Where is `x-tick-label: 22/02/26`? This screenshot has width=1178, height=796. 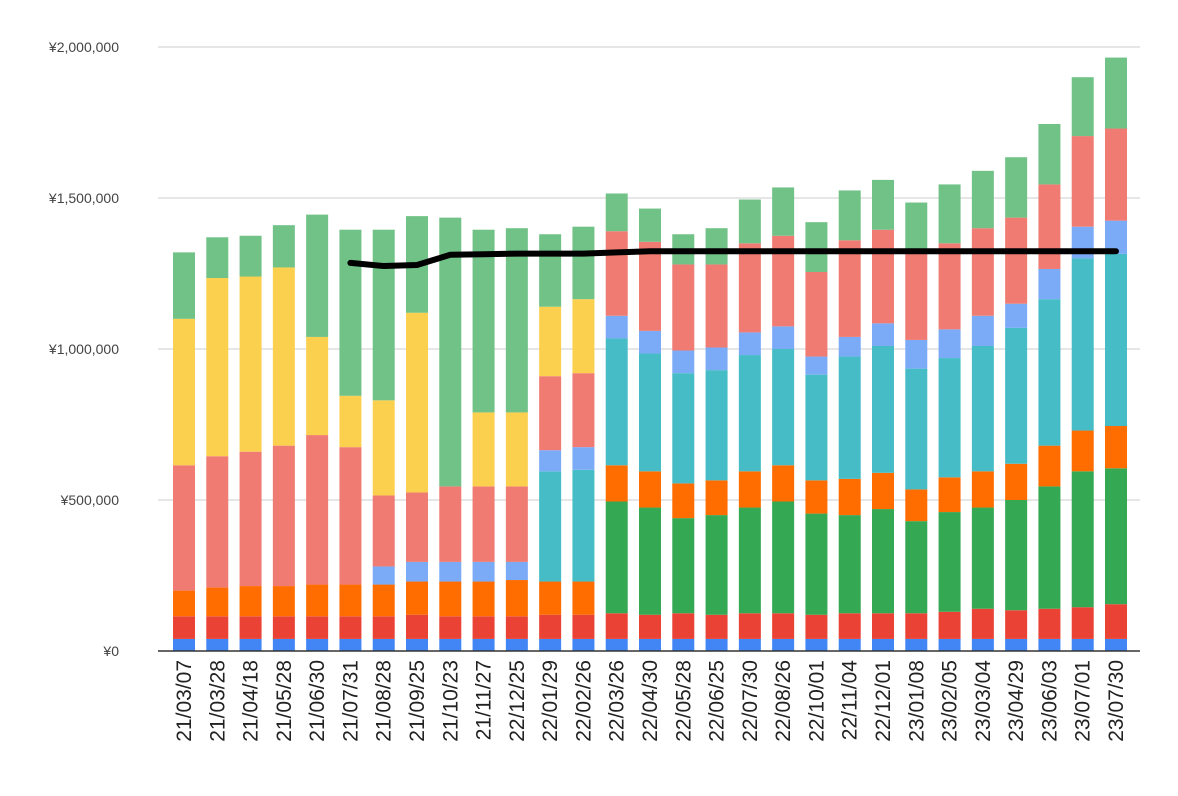 x-tick-label: 22/02/26 is located at coordinates (583, 701).